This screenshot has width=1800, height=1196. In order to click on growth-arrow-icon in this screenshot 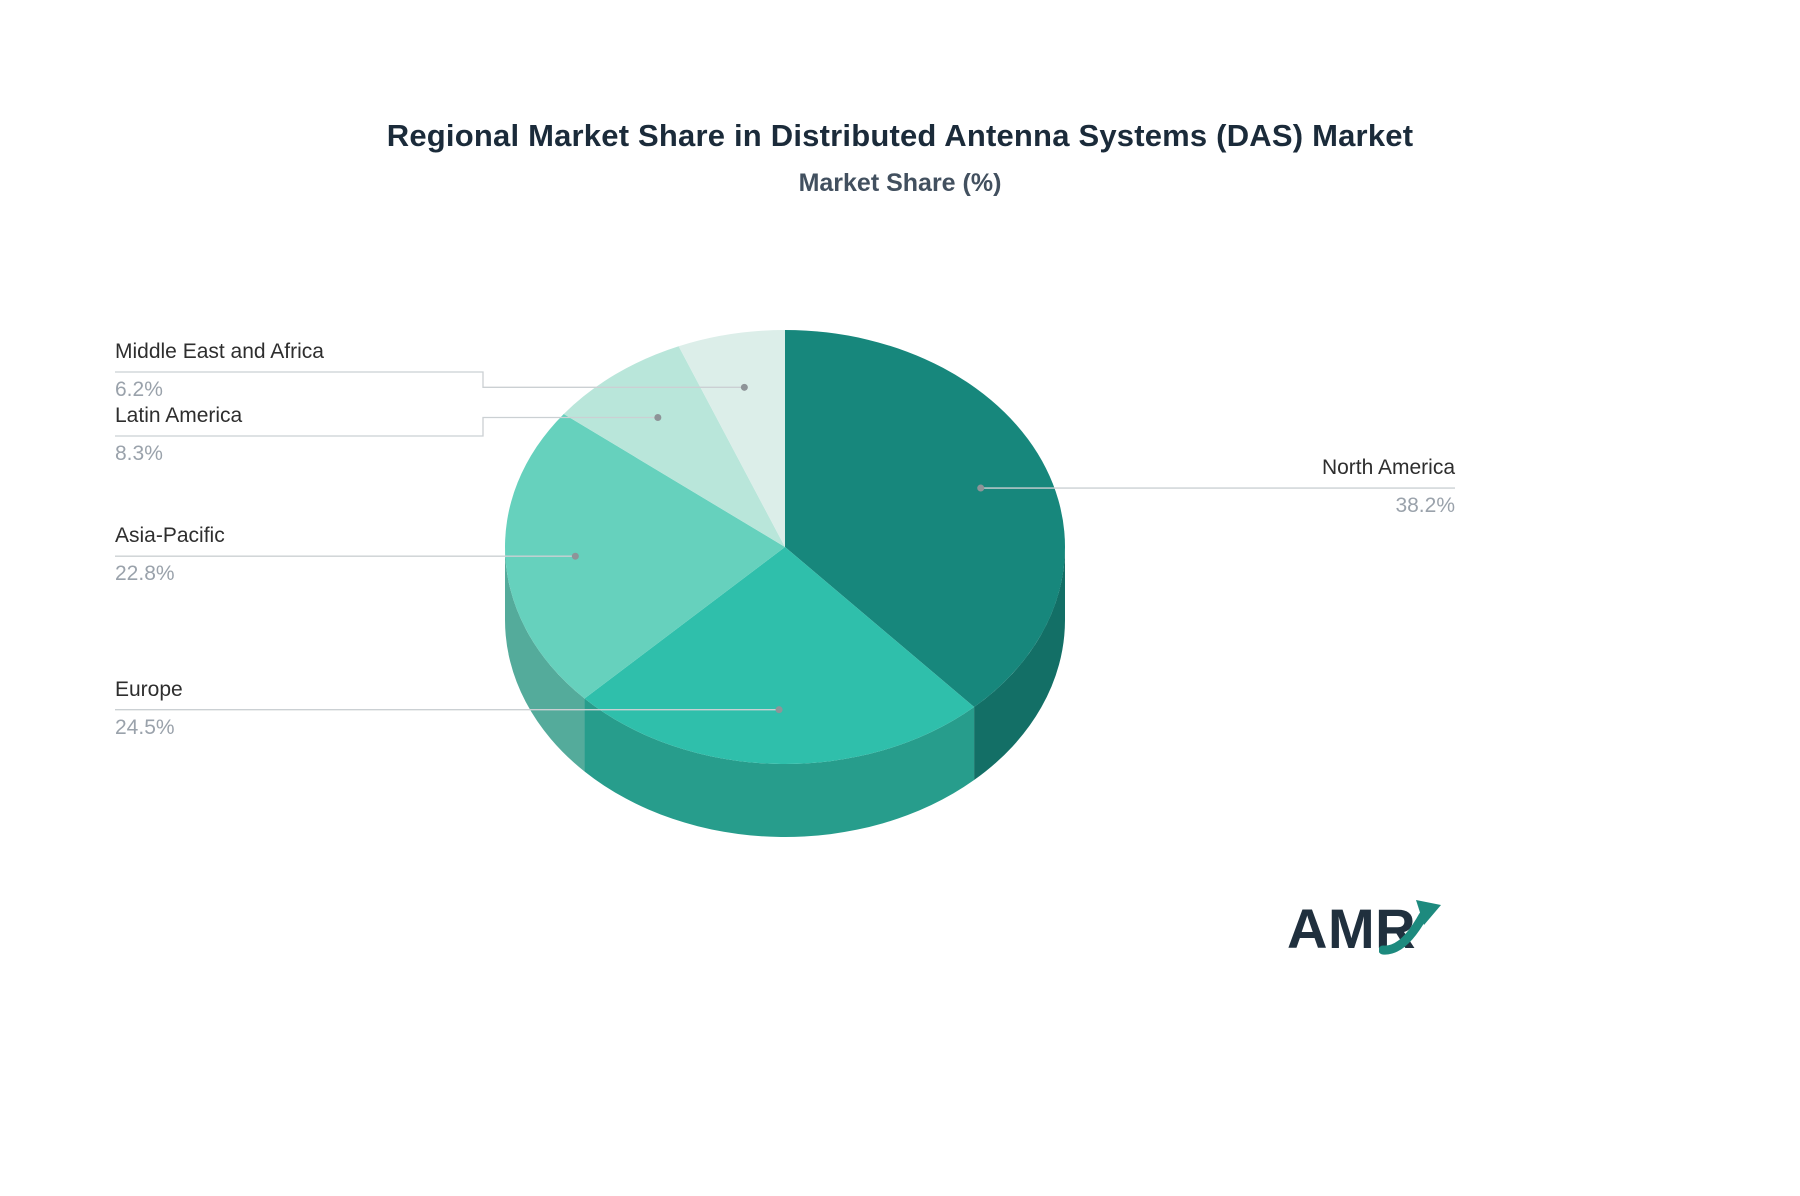, I will do `click(1410, 927)`.